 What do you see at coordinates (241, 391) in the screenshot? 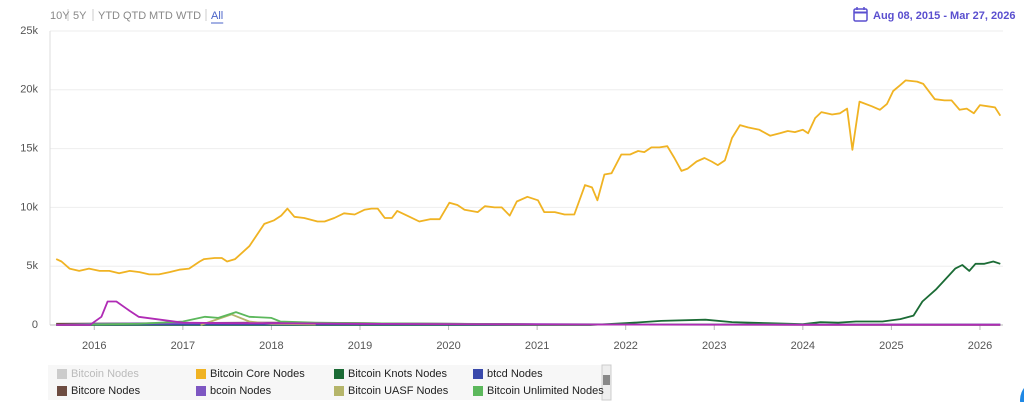
I see `legend-label: bcoin Nodes` at bounding box center [241, 391].